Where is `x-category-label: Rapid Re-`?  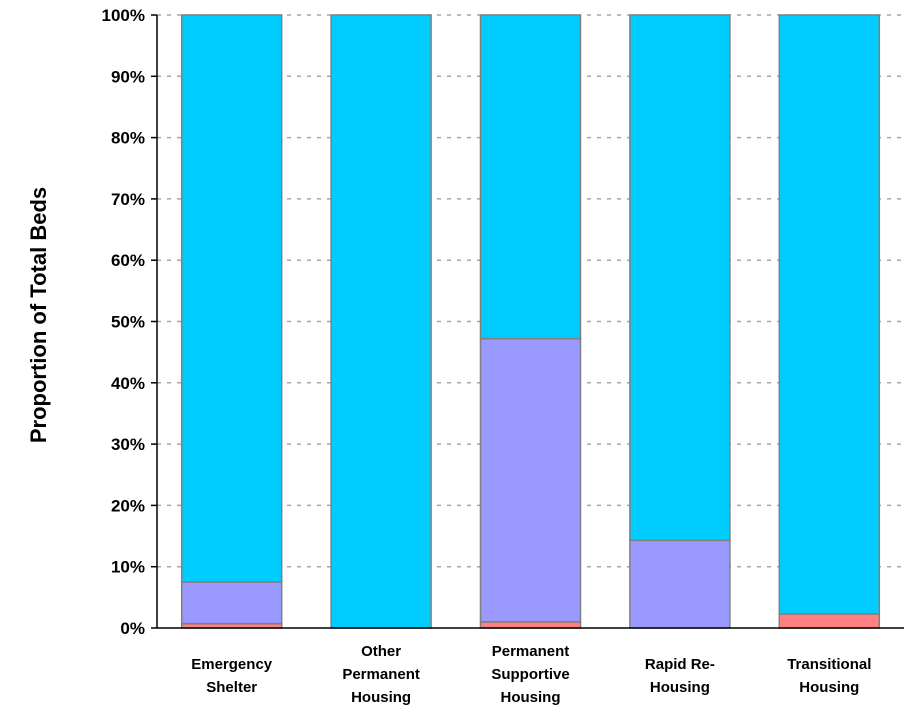
x-category-label: Rapid Re- is located at coordinates (680, 664).